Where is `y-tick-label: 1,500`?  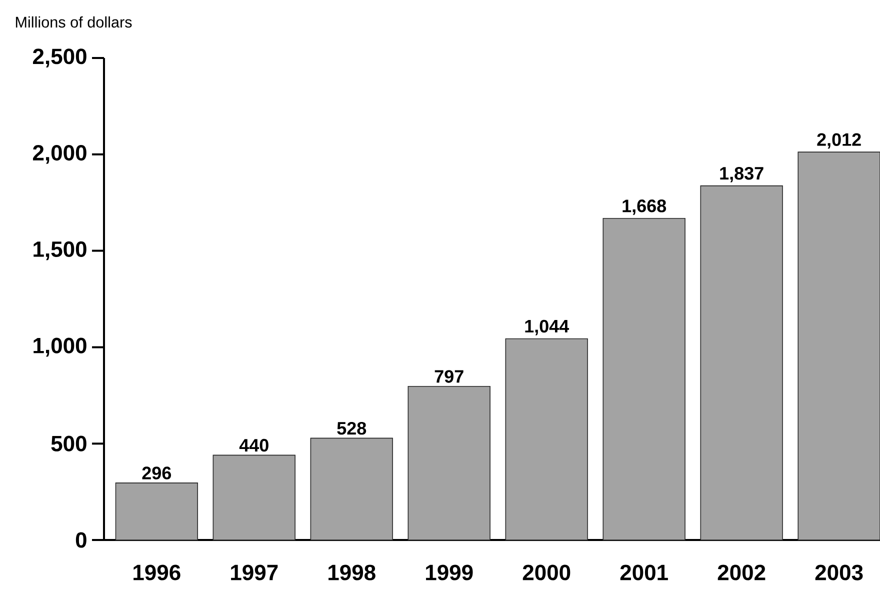 y-tick-label: 1,500 is located at coordinates (60, 250).